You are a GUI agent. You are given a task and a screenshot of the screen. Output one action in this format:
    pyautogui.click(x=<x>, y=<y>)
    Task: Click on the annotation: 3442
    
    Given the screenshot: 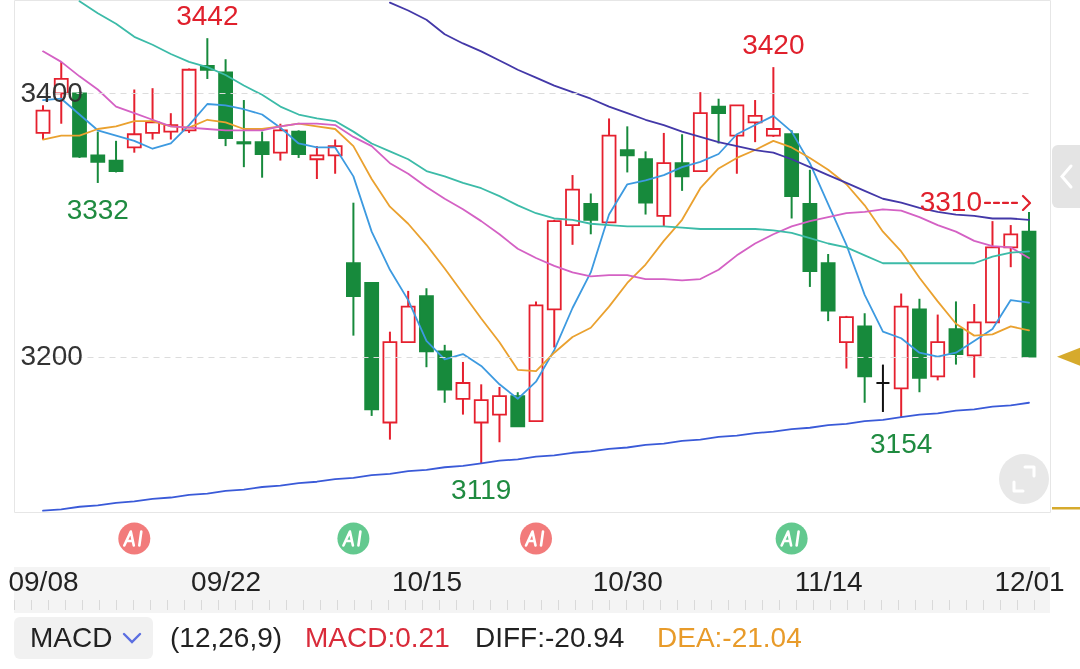 What is the action you would take?
    pyautogui.click(x=207, y=16)
    